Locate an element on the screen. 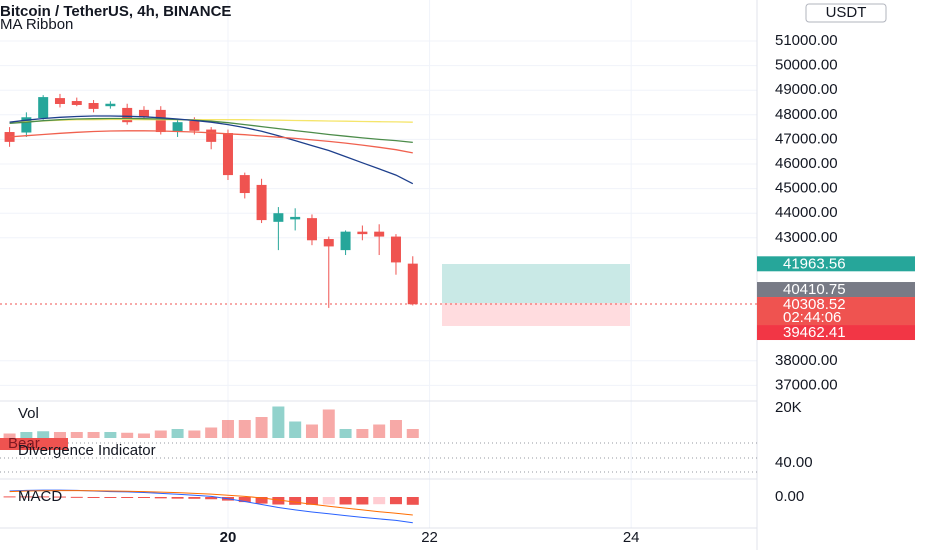  signal-label-bg is located at coordinates (34, 444).